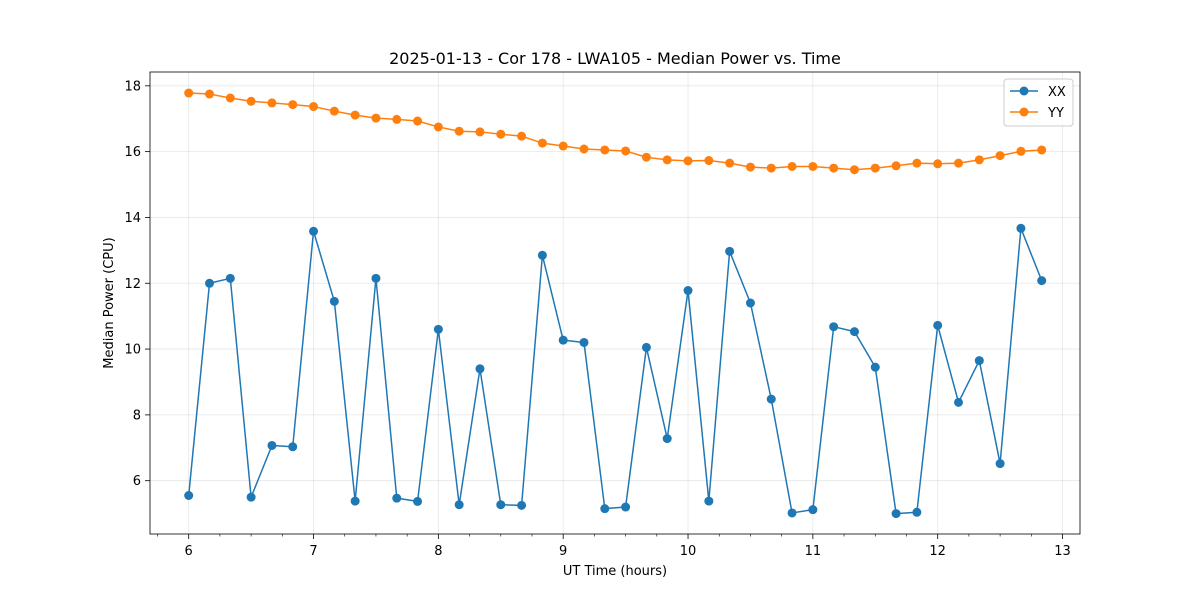  Describe the element at coordinates (132, 350) in the screenshot. I see `y-tick-label: 10` at that location.